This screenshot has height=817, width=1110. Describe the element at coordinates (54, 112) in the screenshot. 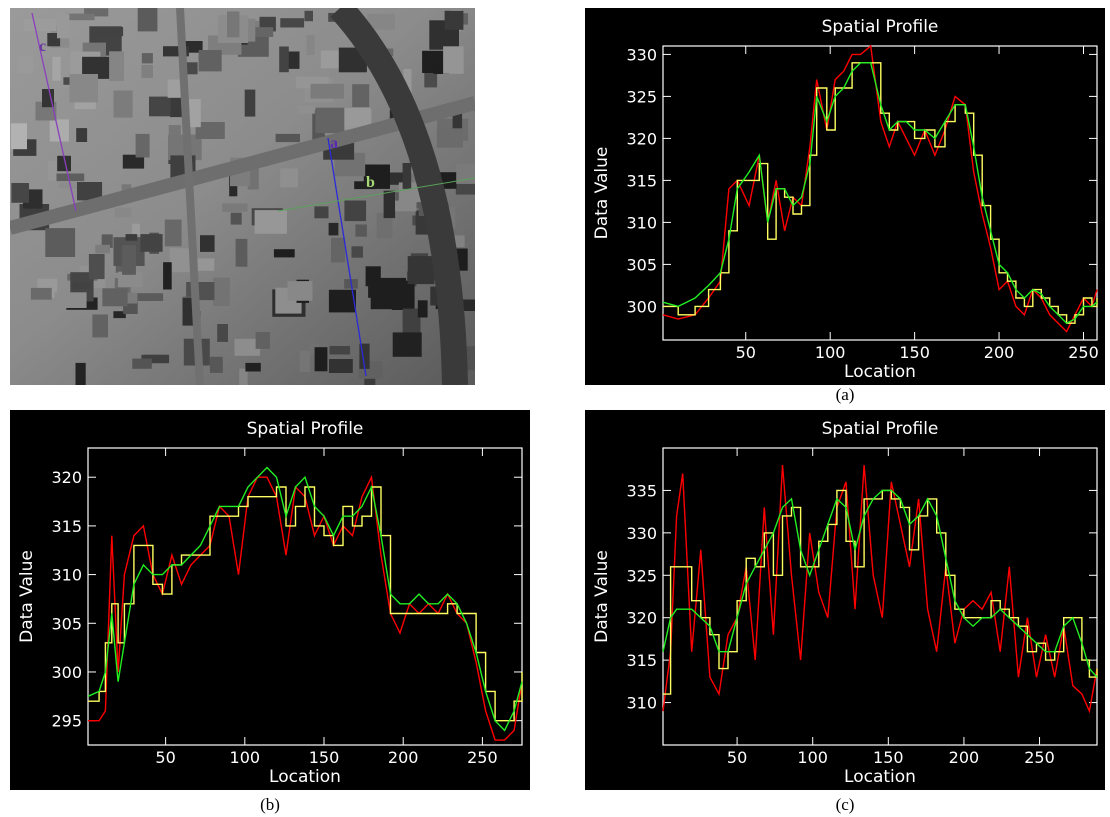

I see `profile-line-c` at that location.